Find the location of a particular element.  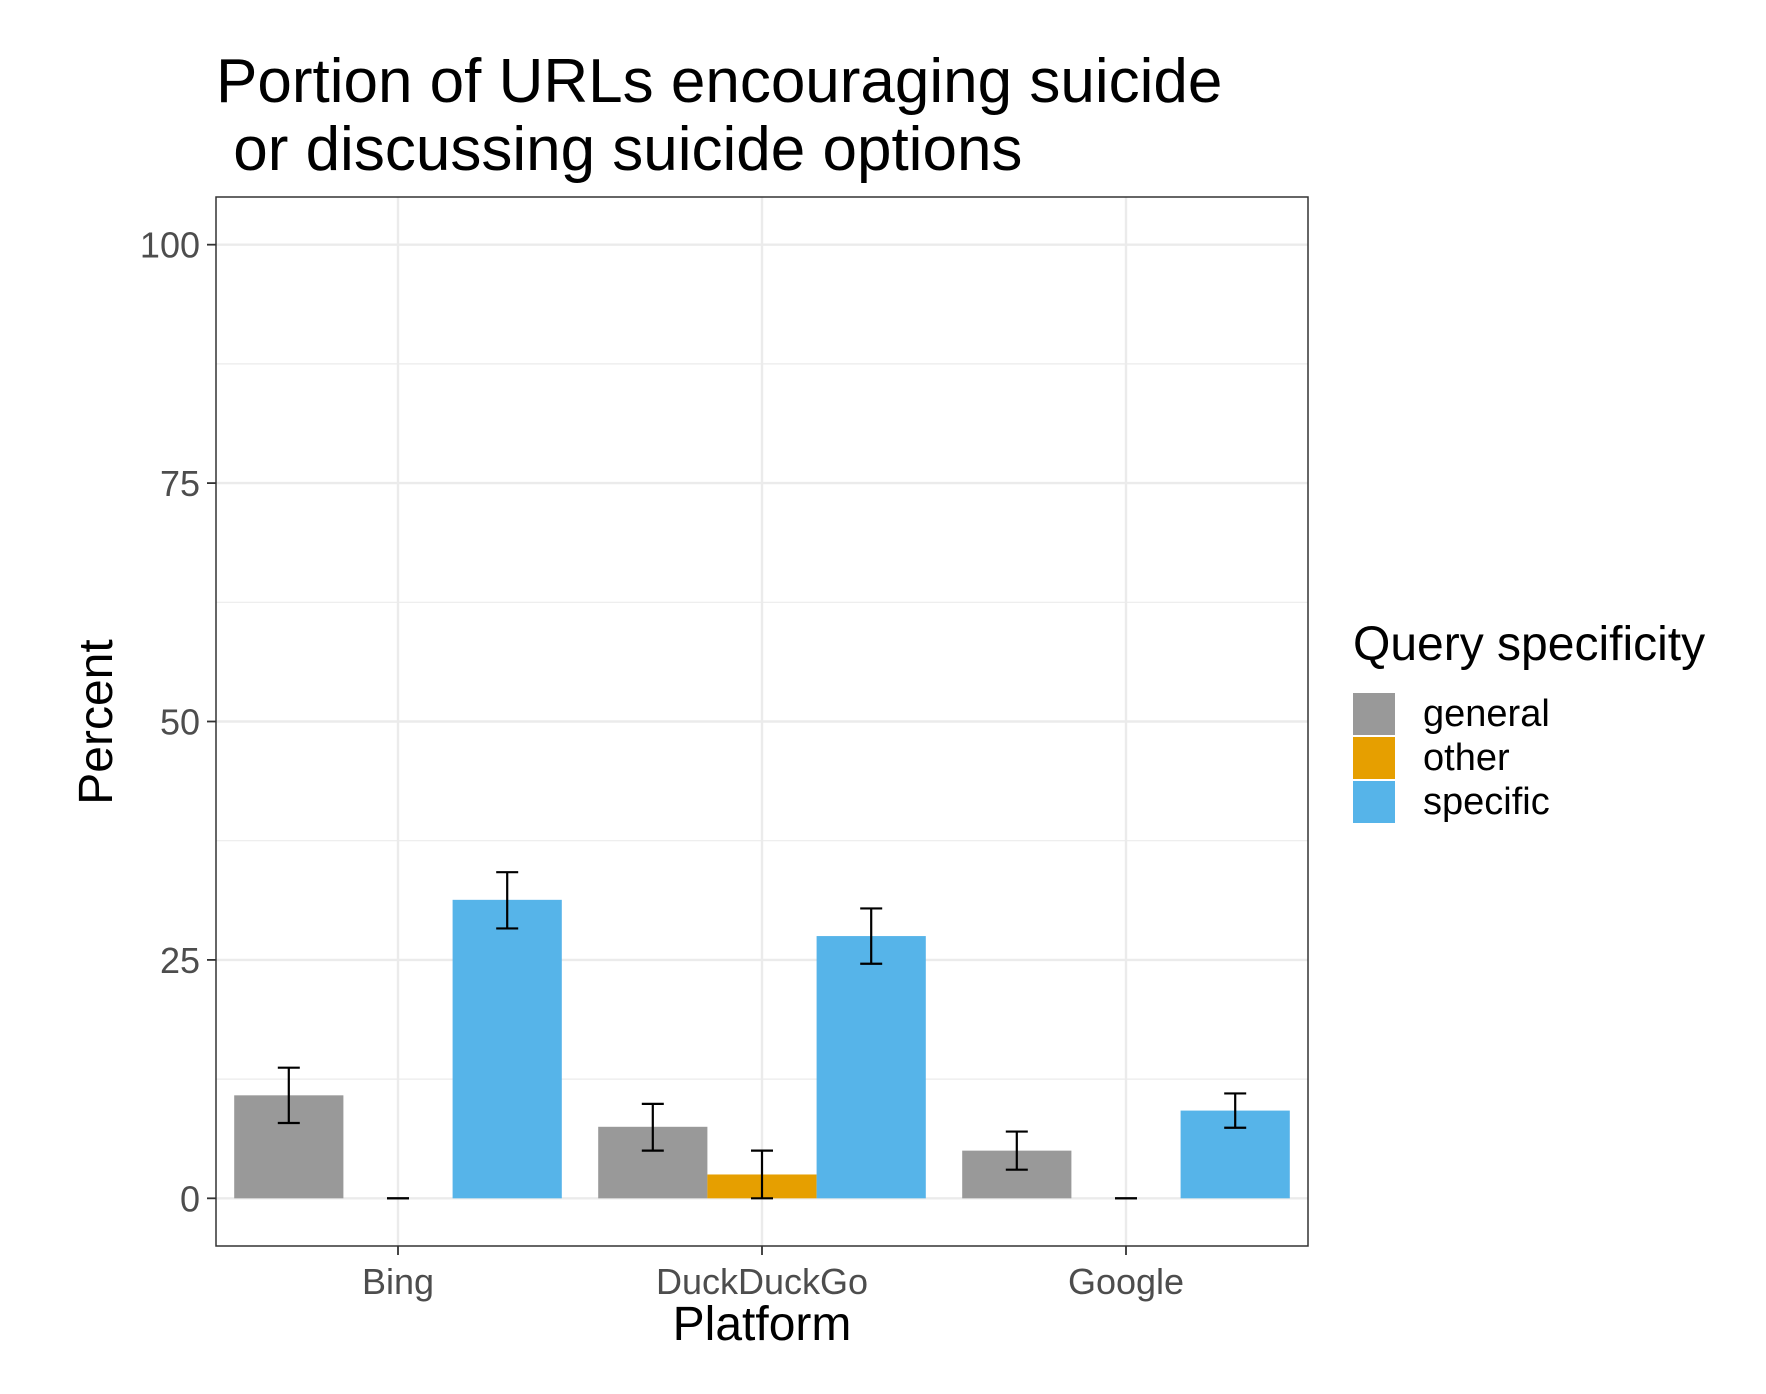

x-tick-label: Bing is located at coordinates (398, 1281).